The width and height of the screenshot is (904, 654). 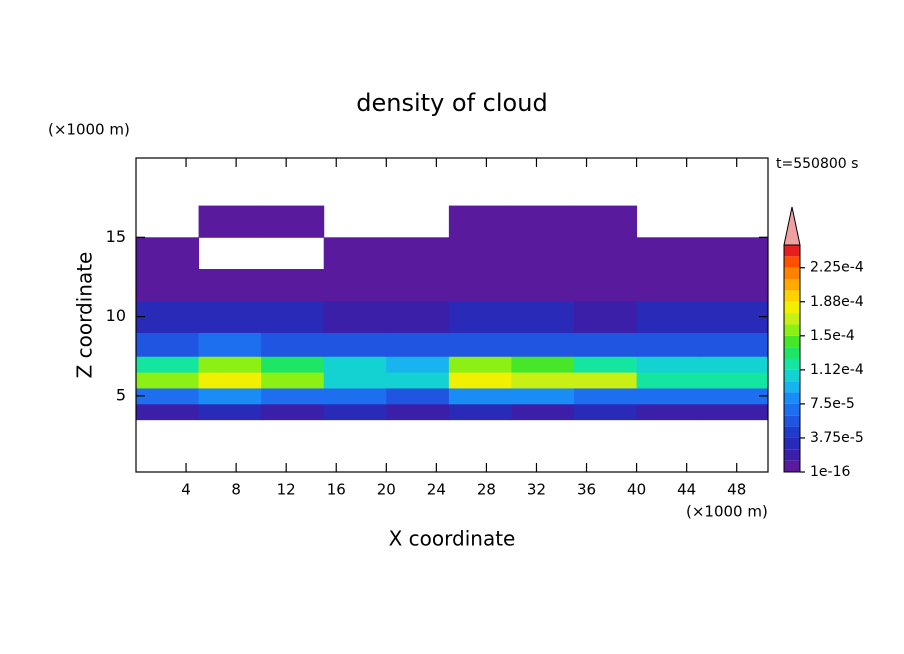 What do you see at coordinates (837, 370) in the screenshot?
I see `colorbar-tick-label: 1.12e-4` at bounding box center [837, 370].